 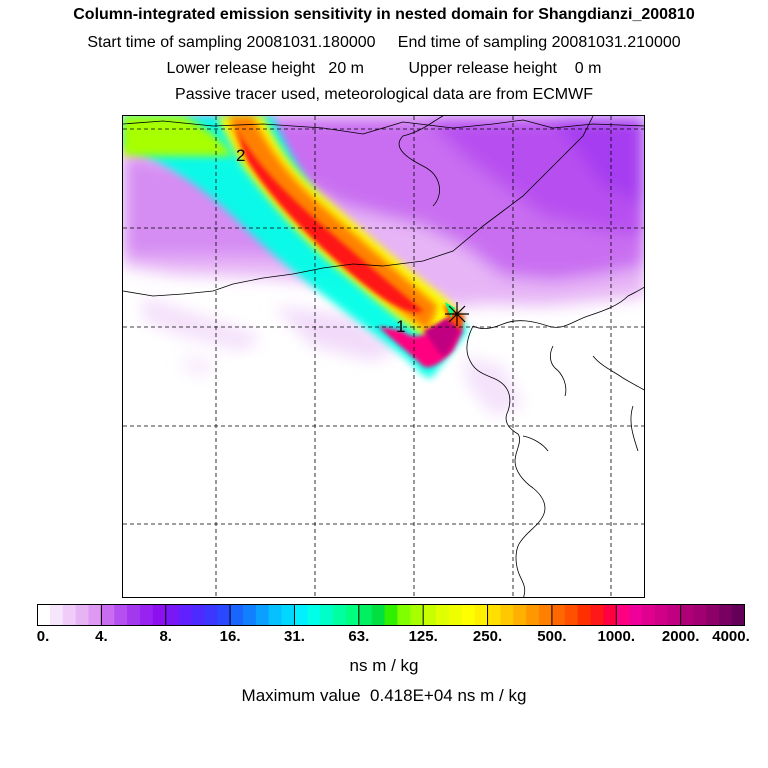 I want to click on colorbar-label: 16., so click(x=230, y=636).